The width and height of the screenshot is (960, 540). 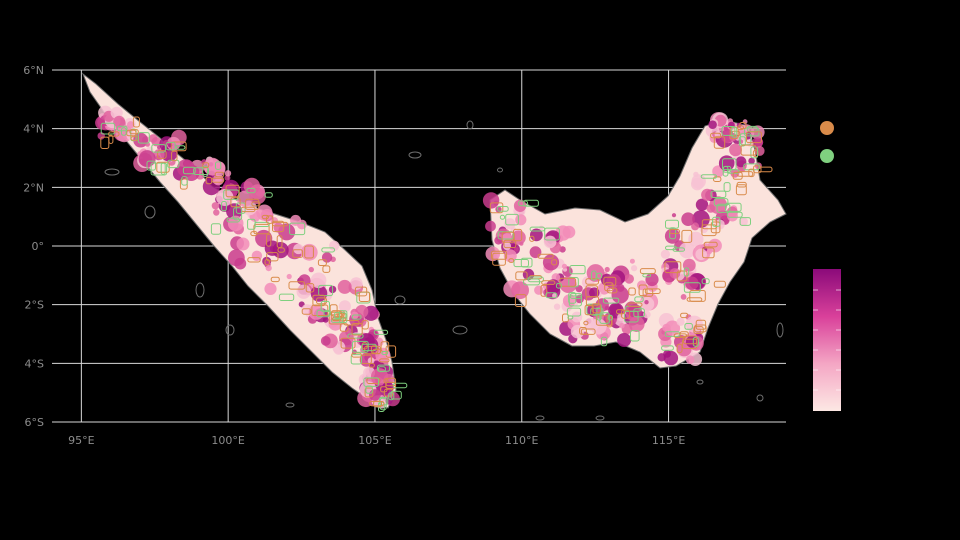 I want to click on x-tick-label: 95°E, so click(x=81, y=440).